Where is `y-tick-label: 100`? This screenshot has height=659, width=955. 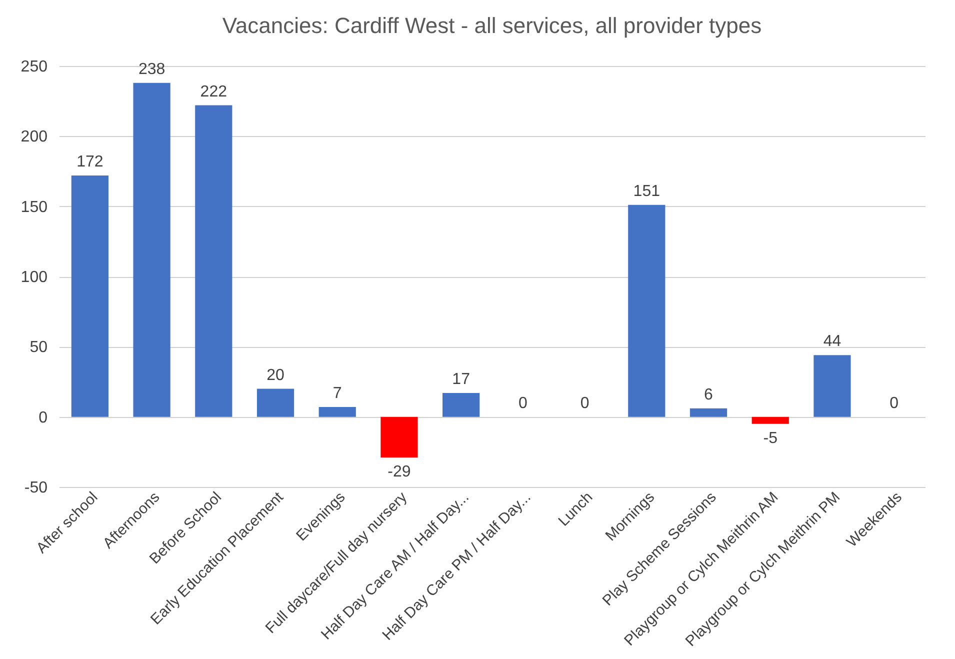 y-tick-label: 100 is located at coordinates (34, 277).